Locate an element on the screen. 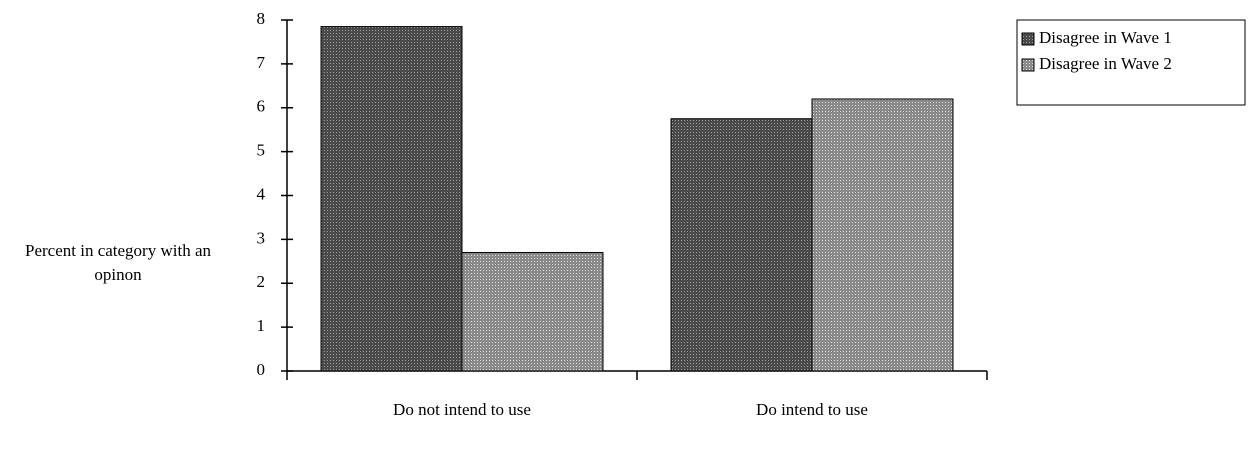 The width and height of the screenshot is (1252, 455). legend-label: Disagree in Wave 1 is located at coordinates (1105, 37).